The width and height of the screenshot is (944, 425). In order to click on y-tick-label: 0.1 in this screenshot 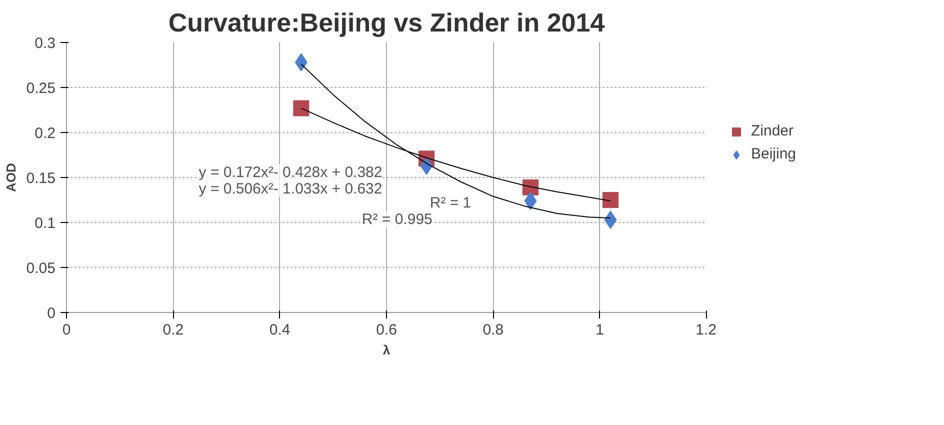, I will do `click(45, 223)`.